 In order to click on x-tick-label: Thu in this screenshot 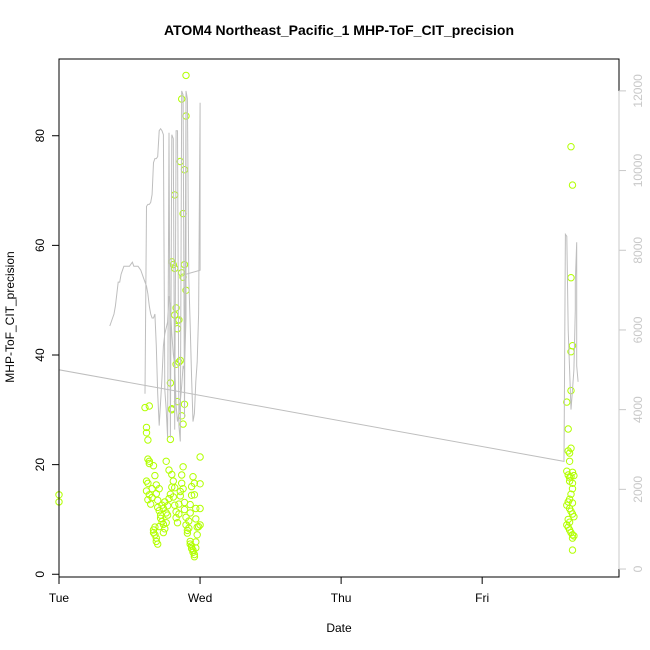, I will do `click(341, 598)`.